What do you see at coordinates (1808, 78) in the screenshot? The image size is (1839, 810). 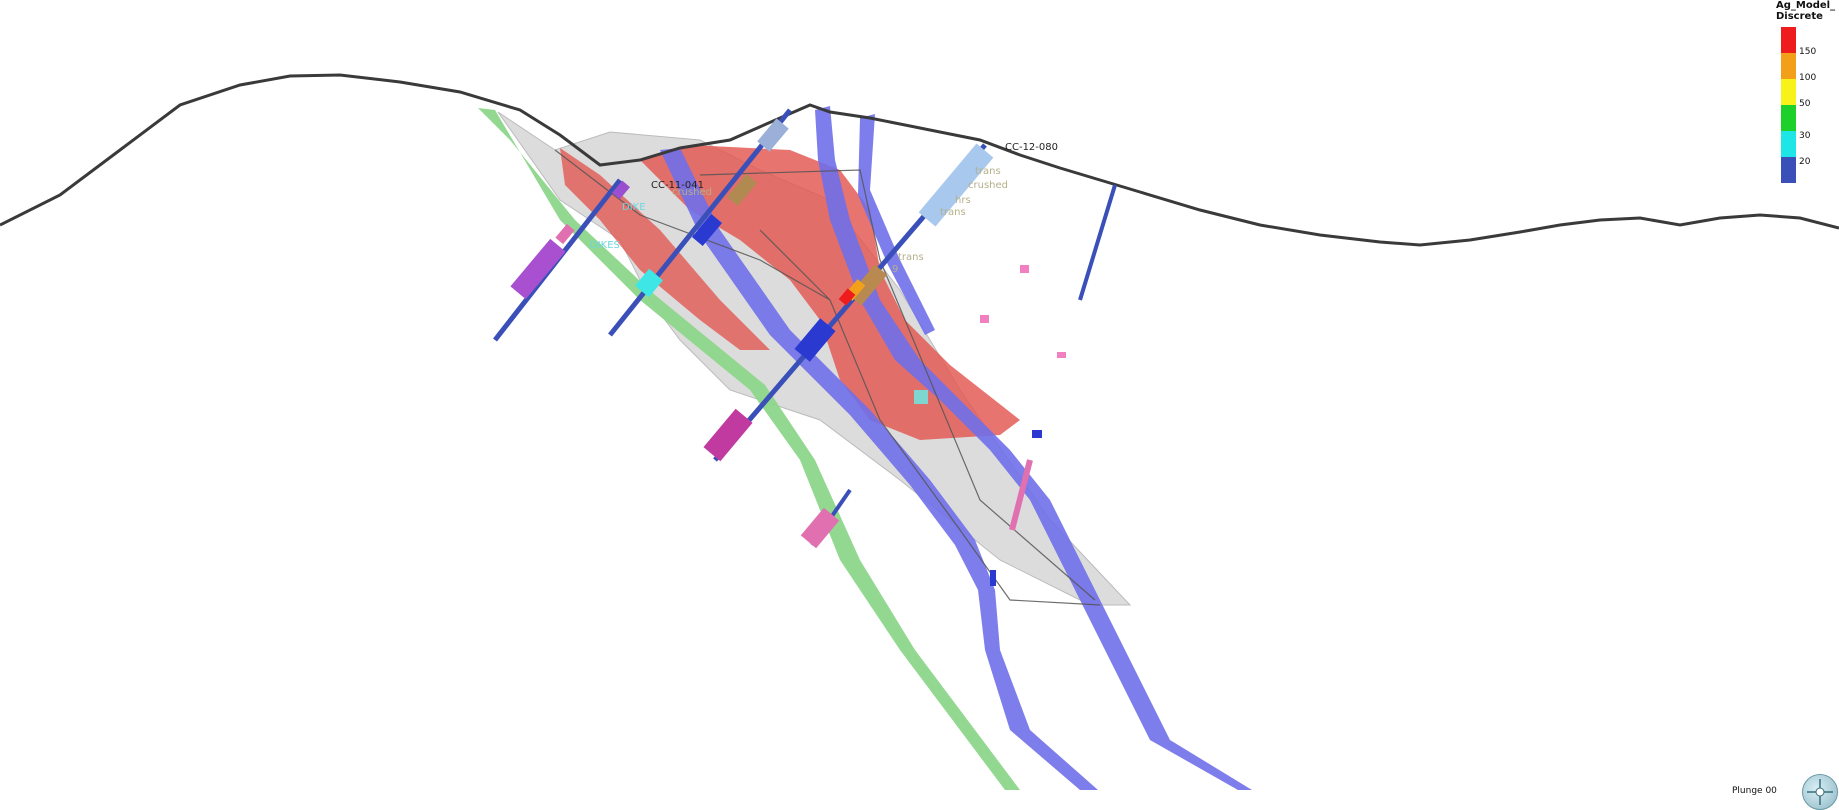 I see `legend-tick-100: 100` at bounding box center [1808, 78].